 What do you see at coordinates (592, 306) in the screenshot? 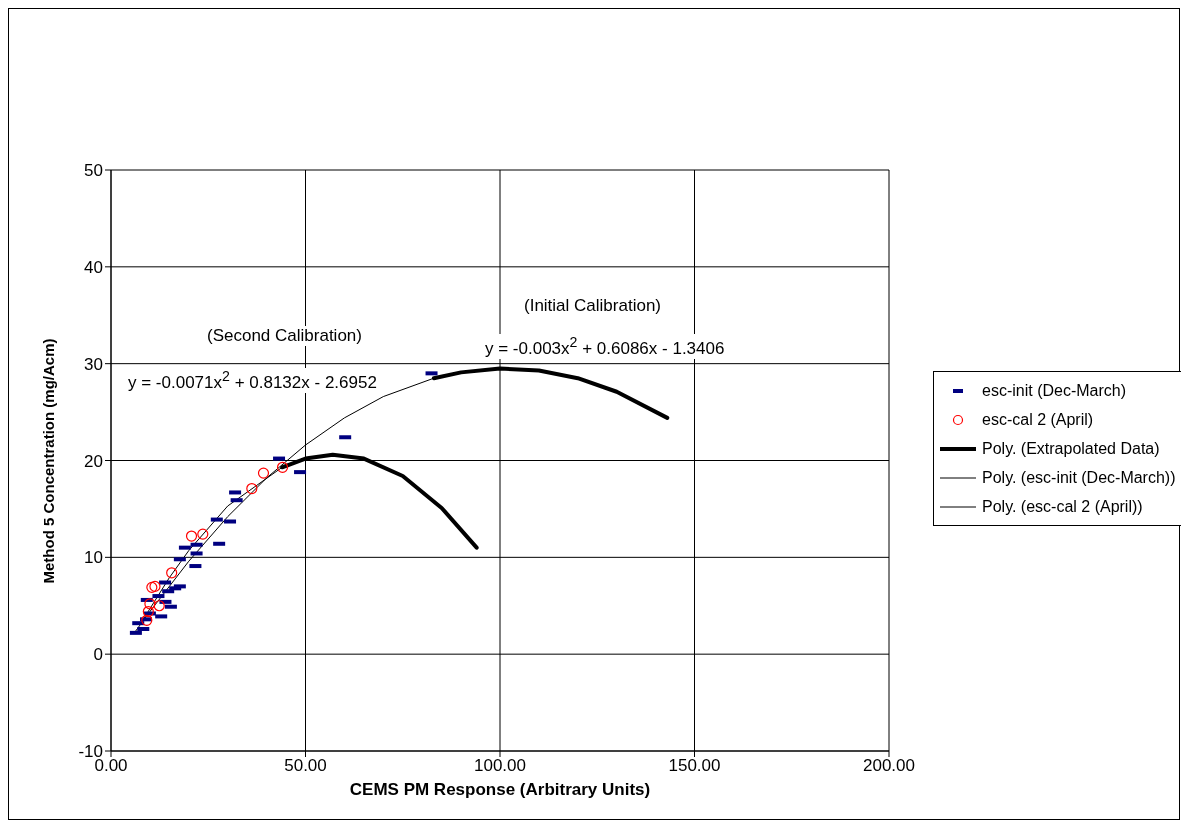
I see `annotation: (Initial Calibration)` at bounding box center [592, 306].